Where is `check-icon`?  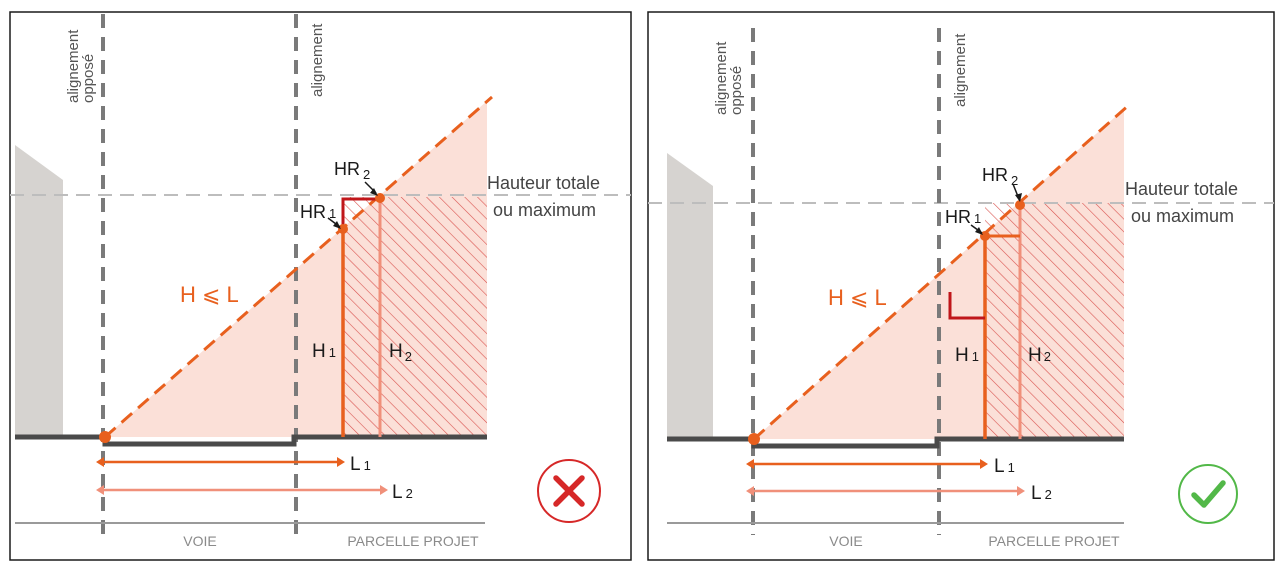 check-icon is located at coordinates (1208, 494).